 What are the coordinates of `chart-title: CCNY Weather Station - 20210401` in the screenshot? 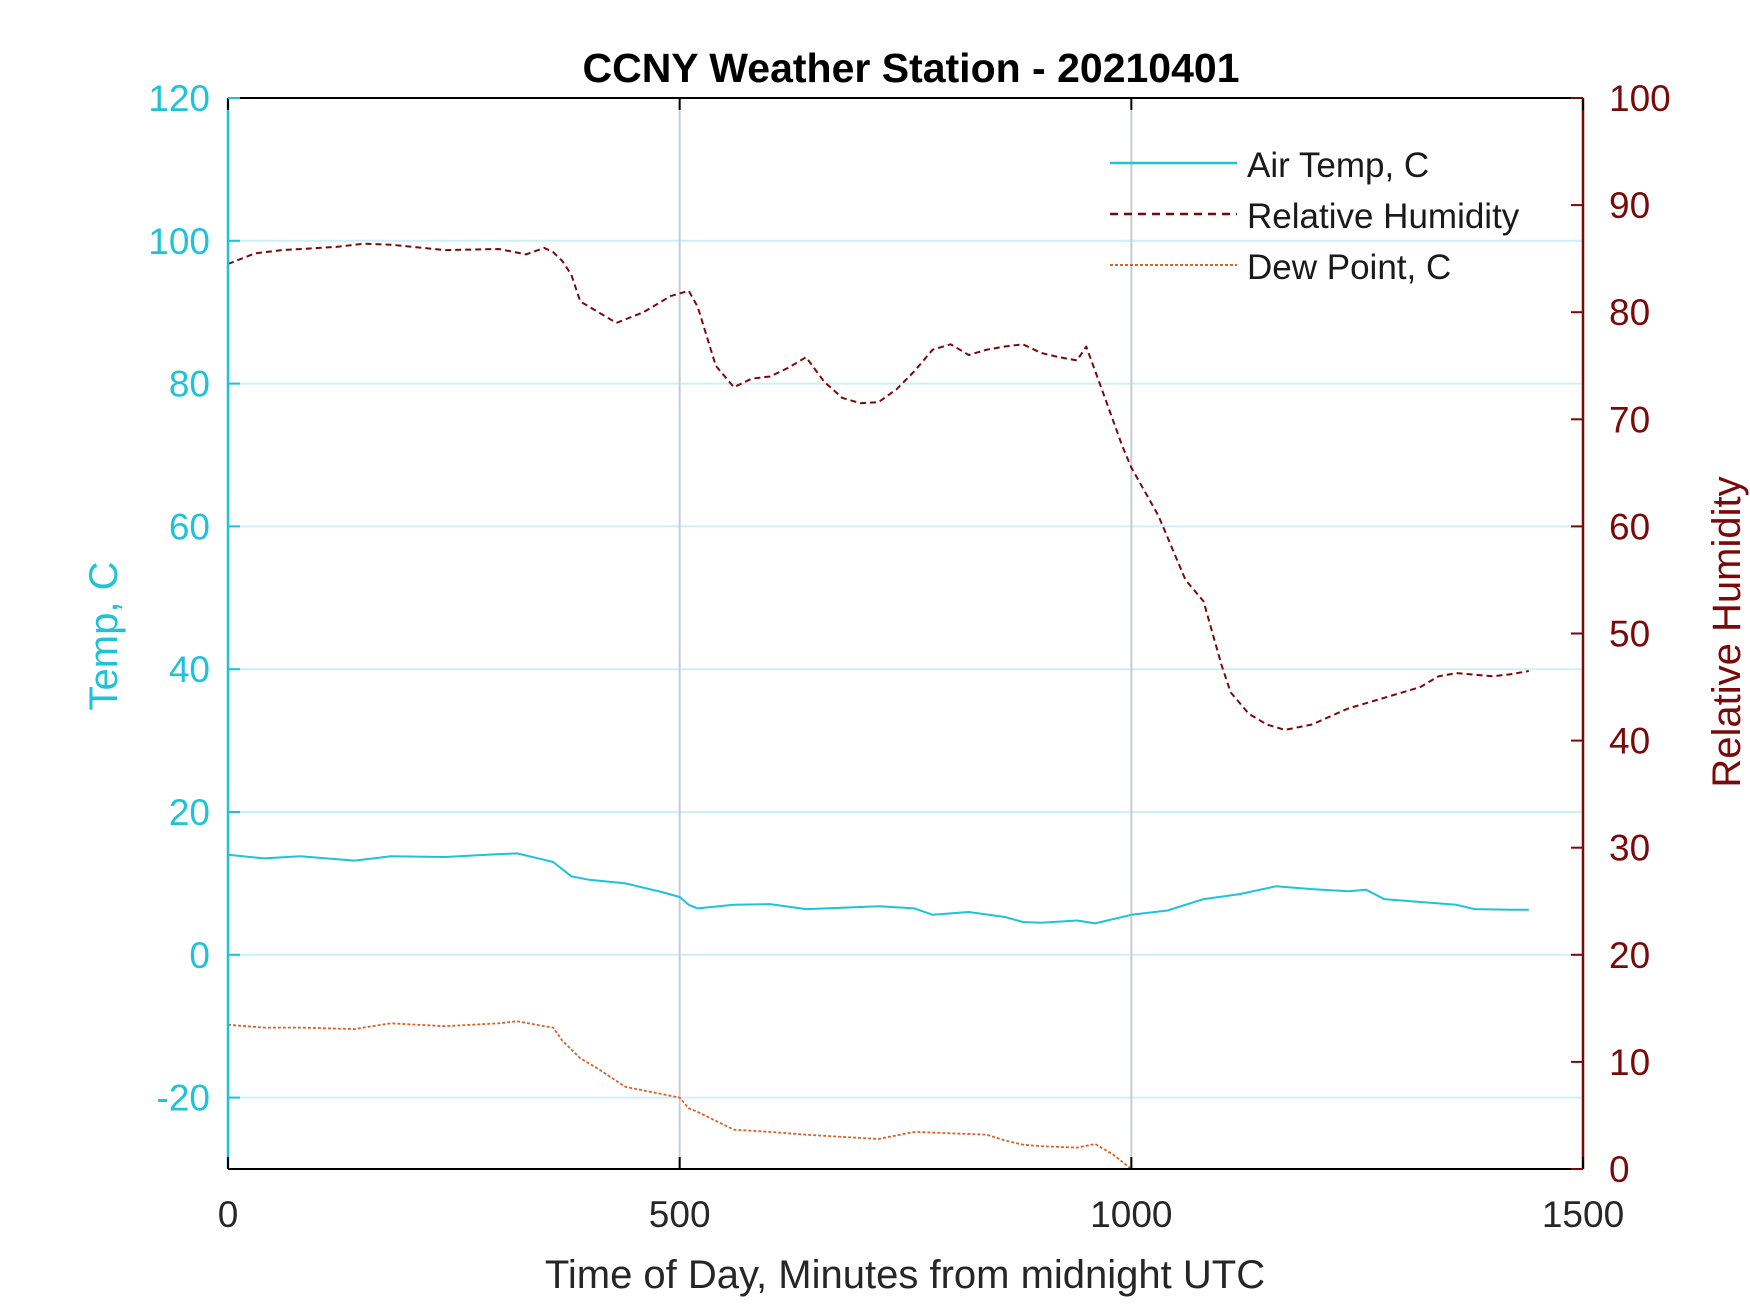 It's located at (910, 68).